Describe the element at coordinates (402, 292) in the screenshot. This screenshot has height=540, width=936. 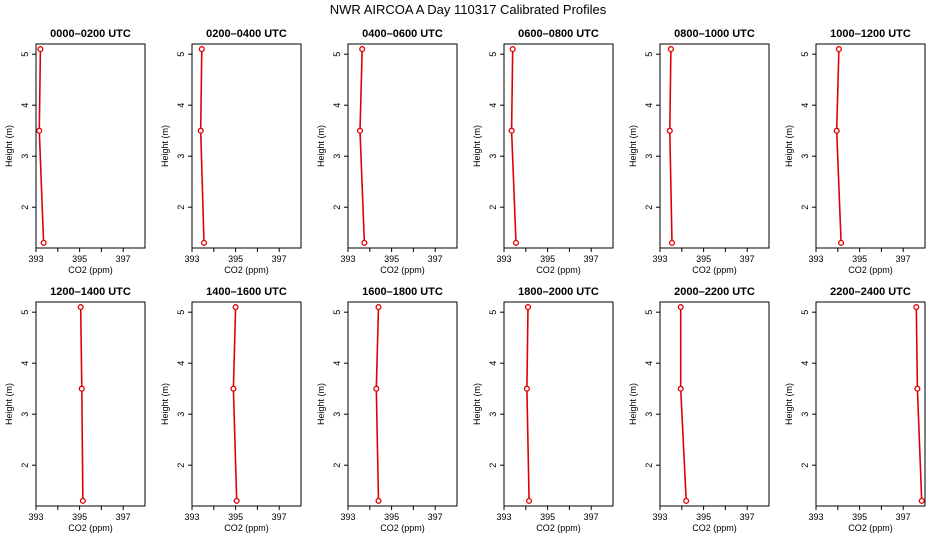
I see `panel-title: 1600–1800 UTC` at that location.